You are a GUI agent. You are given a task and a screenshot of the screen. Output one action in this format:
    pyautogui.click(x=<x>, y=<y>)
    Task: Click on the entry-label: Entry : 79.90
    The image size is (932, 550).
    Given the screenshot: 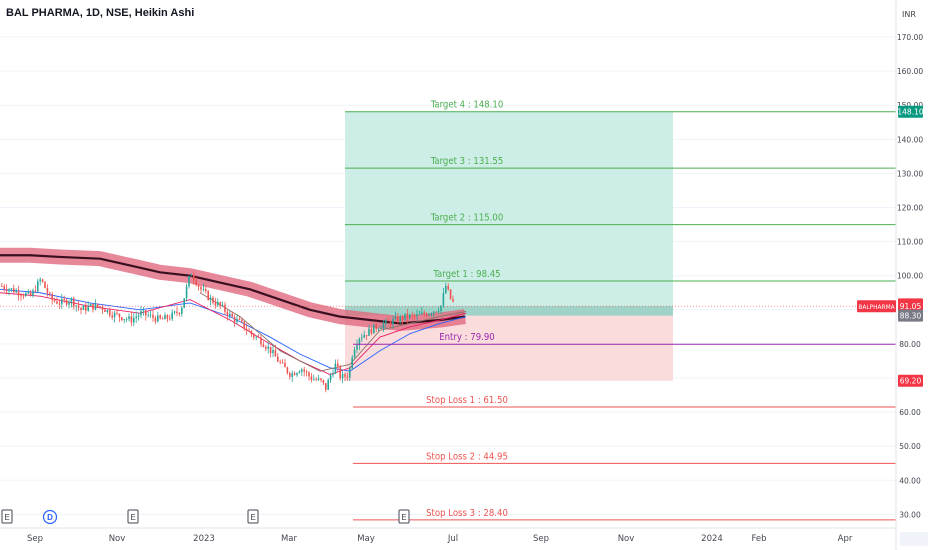 What is the action you would take?
    pyautogui.click(x=467, y=337)
    